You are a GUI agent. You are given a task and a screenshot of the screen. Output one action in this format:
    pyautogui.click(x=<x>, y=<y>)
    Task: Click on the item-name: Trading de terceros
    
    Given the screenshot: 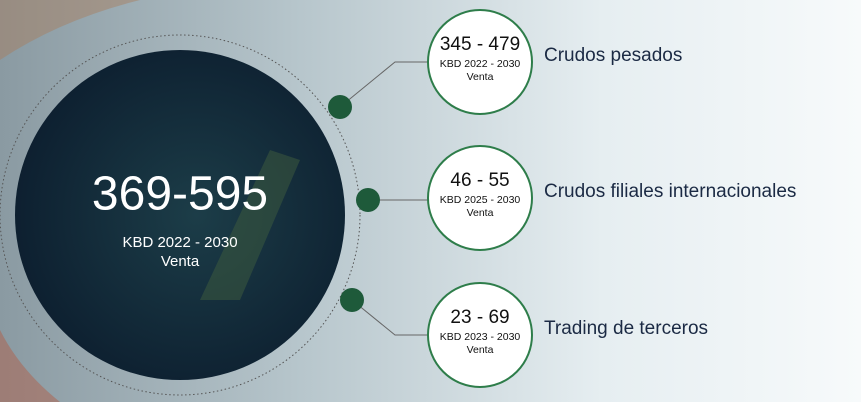 What is the action you would take?
    pyautogui.click(x=626, y=328)
    